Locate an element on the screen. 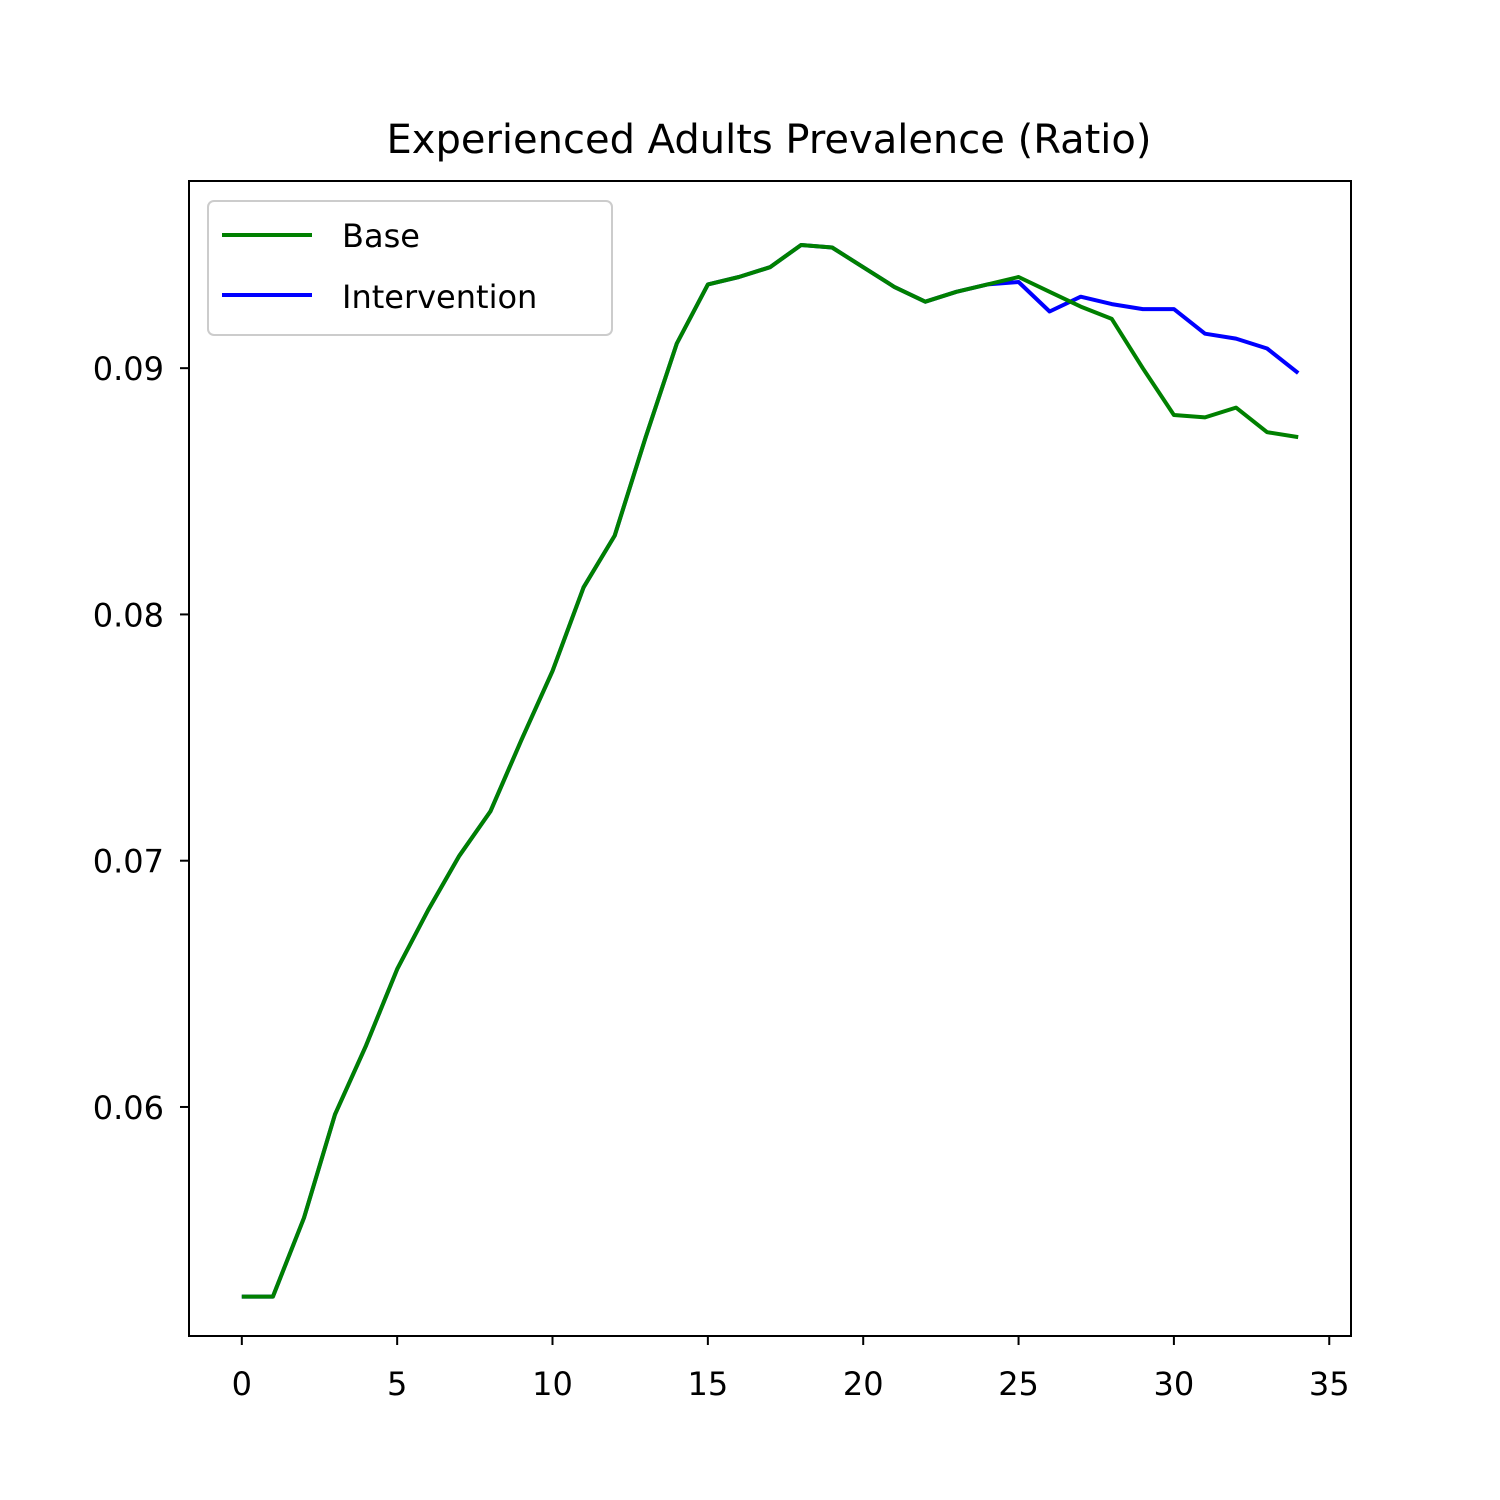 The width and height of the screenshot is (1500, 1500). x-tick-label: 30 is located at coordinates (1174, 1384).